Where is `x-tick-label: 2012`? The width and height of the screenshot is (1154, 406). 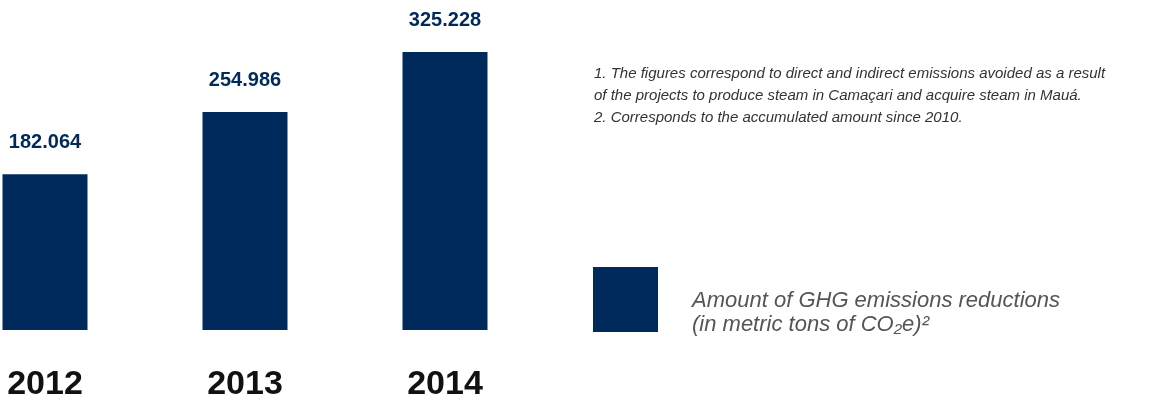
x-tick-label: 2012 is located at coordinates (45, 381).